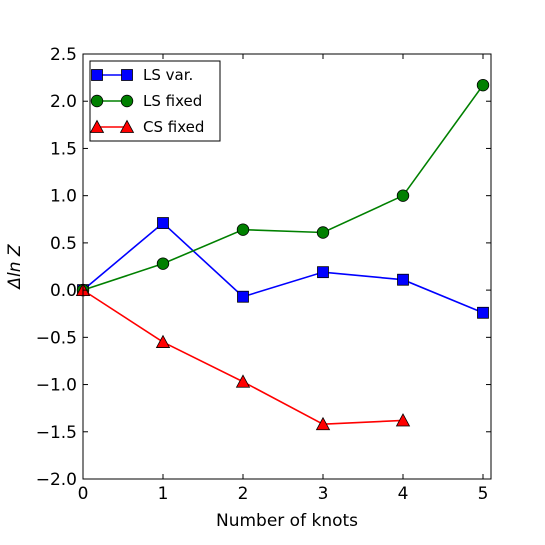  I want to click on x-tick-label: 1, so click(163, 494).